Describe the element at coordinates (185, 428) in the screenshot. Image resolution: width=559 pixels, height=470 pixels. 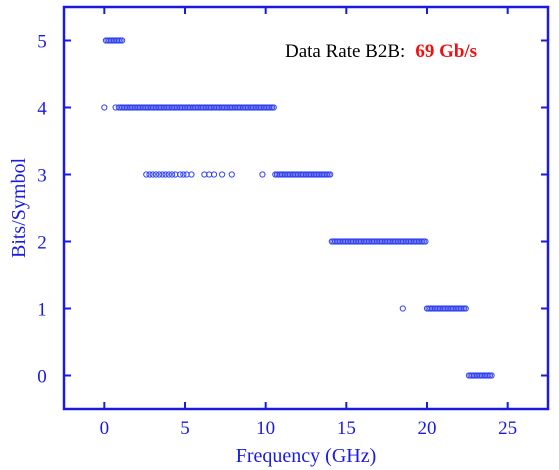
I see `x-tick-label: 5` at that location.